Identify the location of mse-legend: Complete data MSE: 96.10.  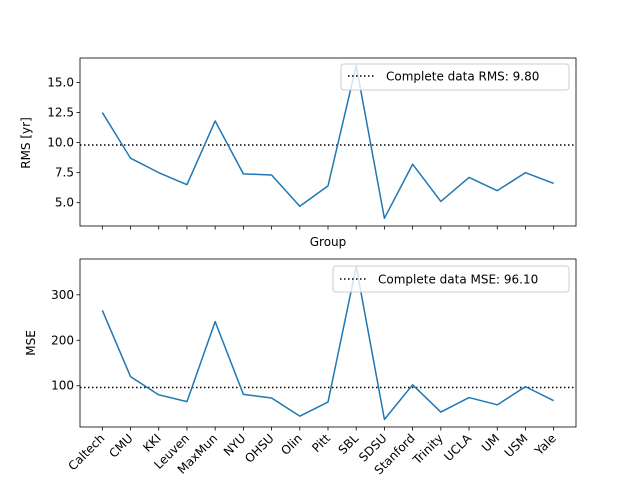
(451, 279).